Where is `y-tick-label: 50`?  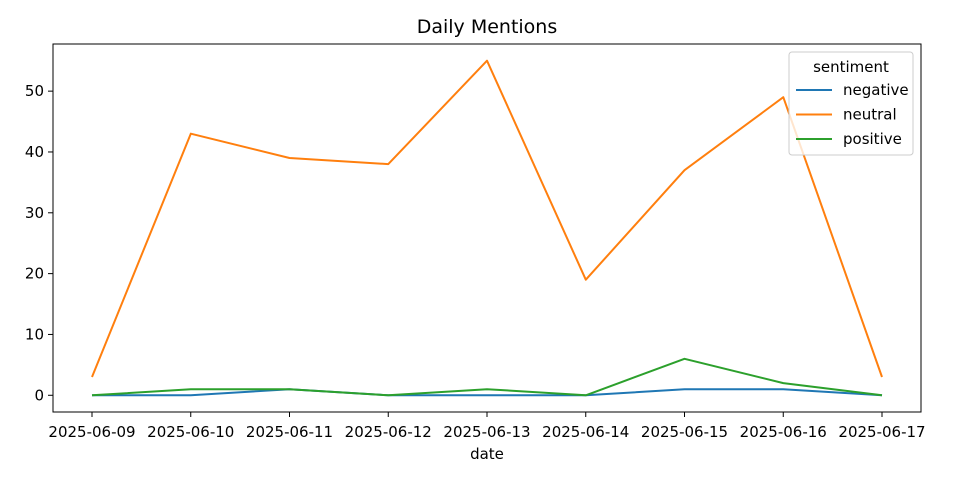
y-tick-label: 50 is located at coordinates (34, 91).